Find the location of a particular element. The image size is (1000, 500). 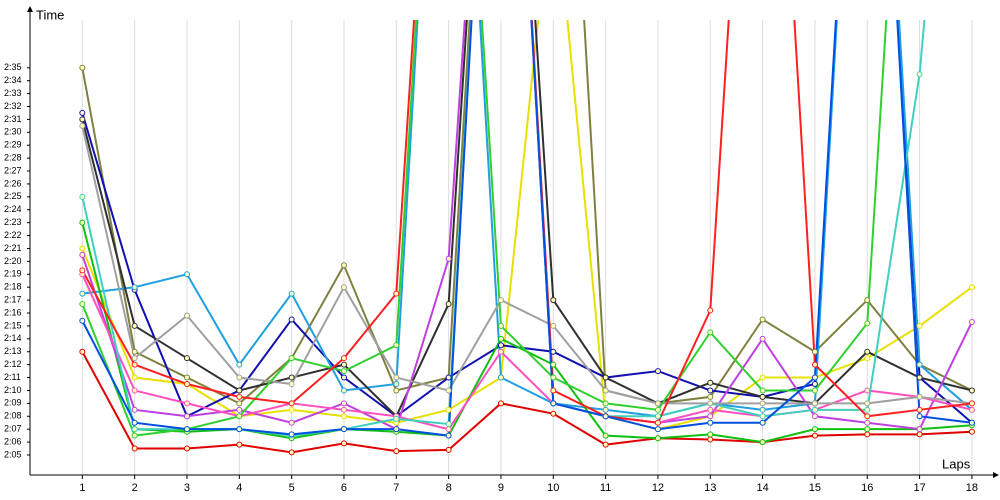

x-tick-label: 3 is located at coordinates (187, 488).